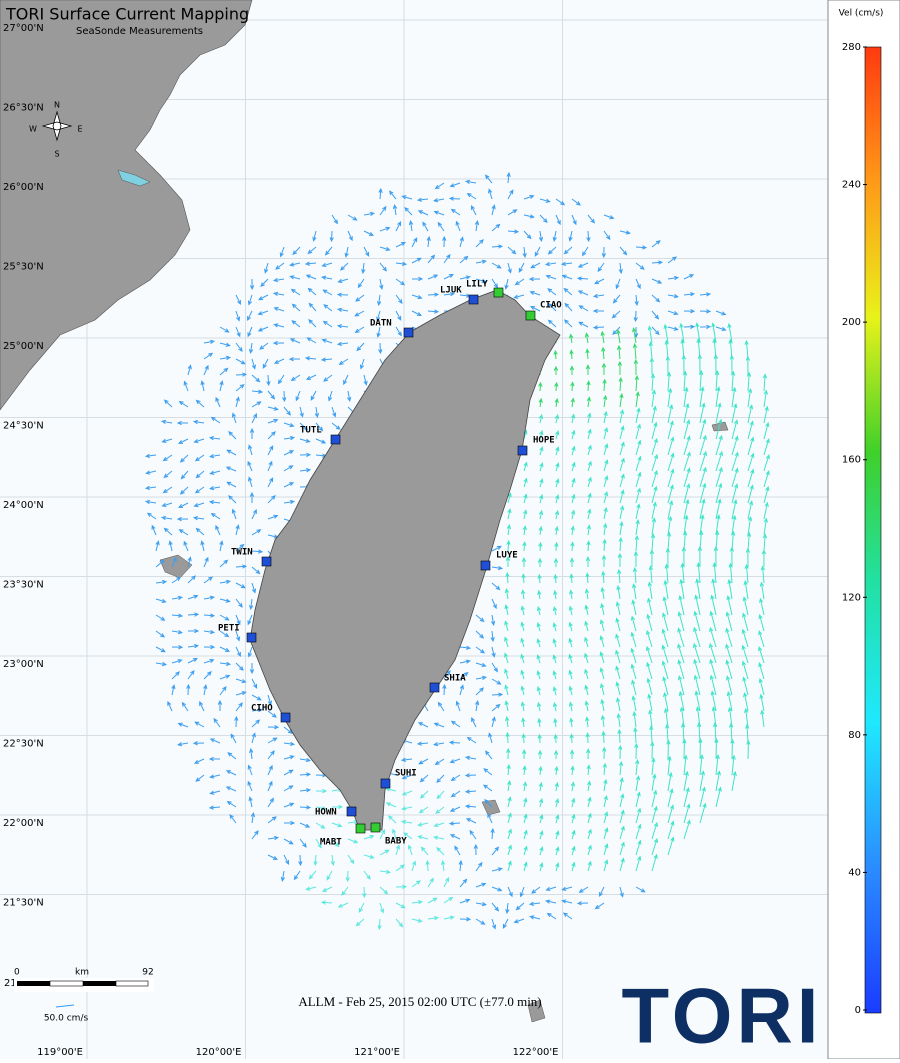 The width and height of the screenshot is (900, 1063). What do you see at coordinates (331, 843) in the screenshot?
I see `station-label: MABT` at bounding box center [331, 843].